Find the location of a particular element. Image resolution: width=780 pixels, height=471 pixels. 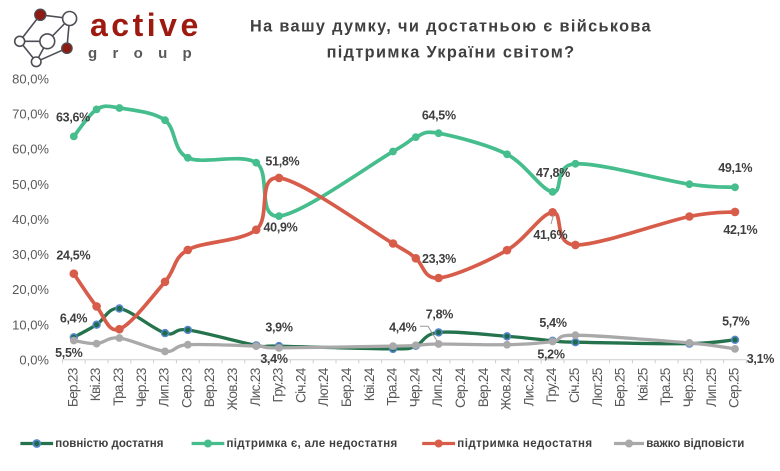

svg-text: Тра.23 is located at coordinates (118, 386).